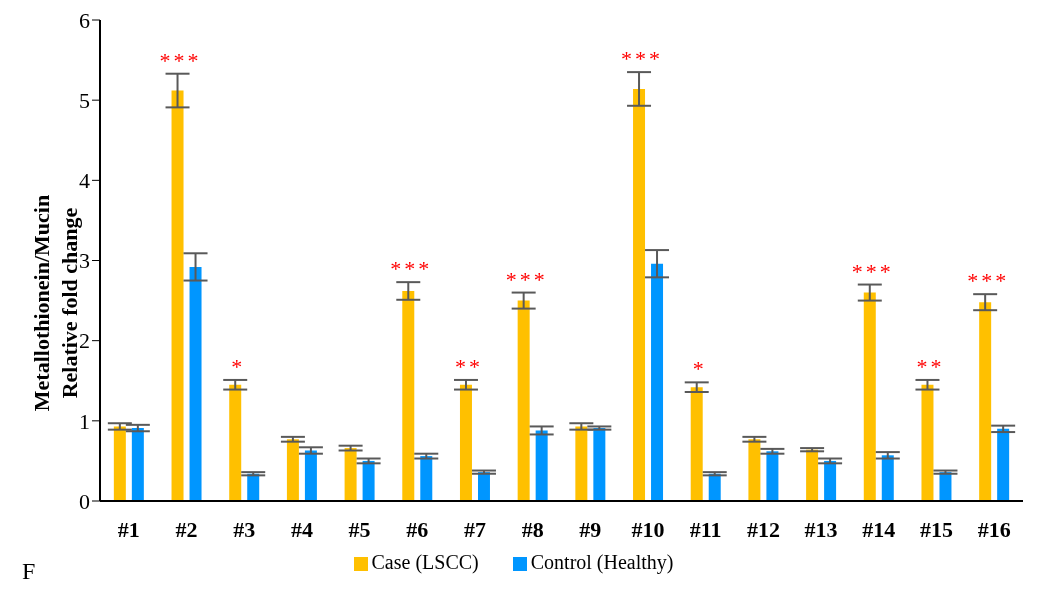  What do you see at coordinates (532, 529) in the screenshot?
I see `x-tick-label: #8` at bounding box center [532, 529].